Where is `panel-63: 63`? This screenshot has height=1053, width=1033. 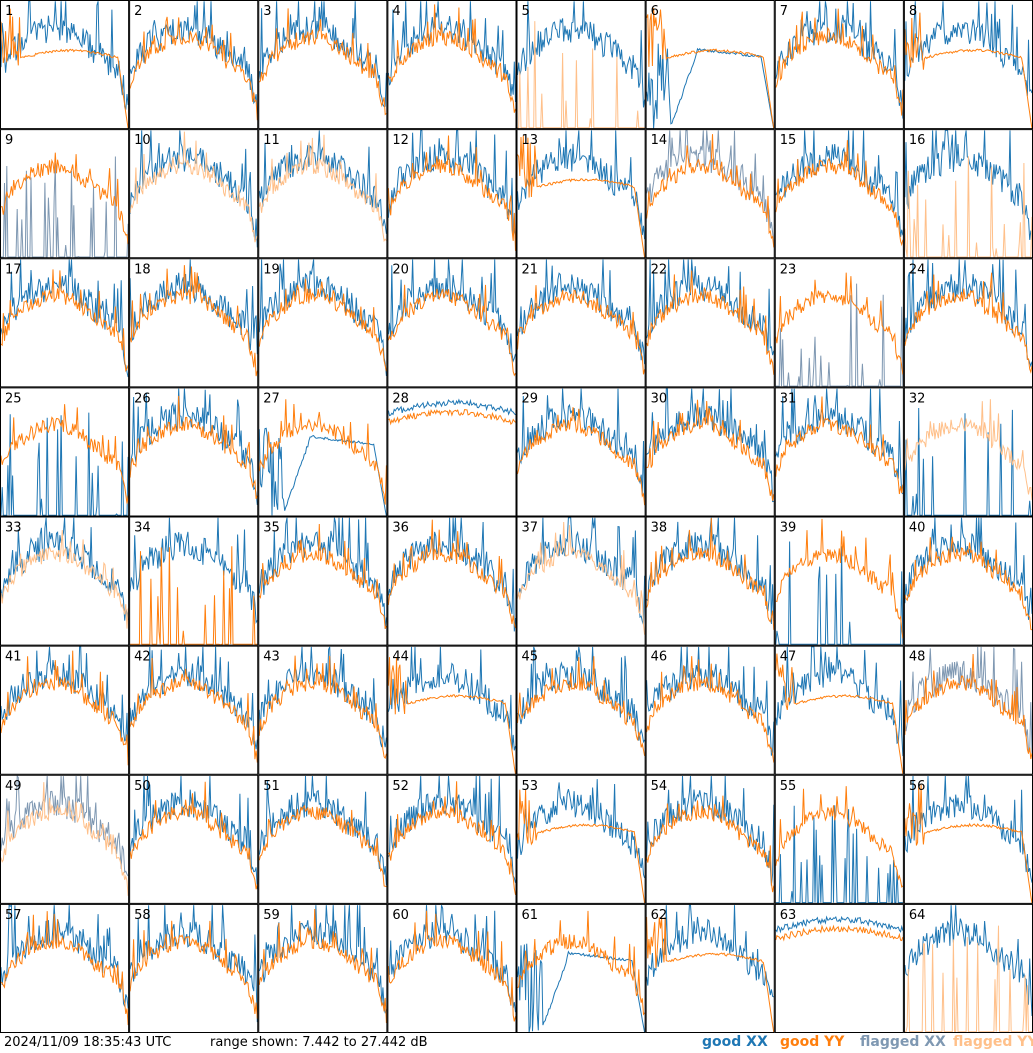
panel-63: 63 is located at coordinates (839, 968).